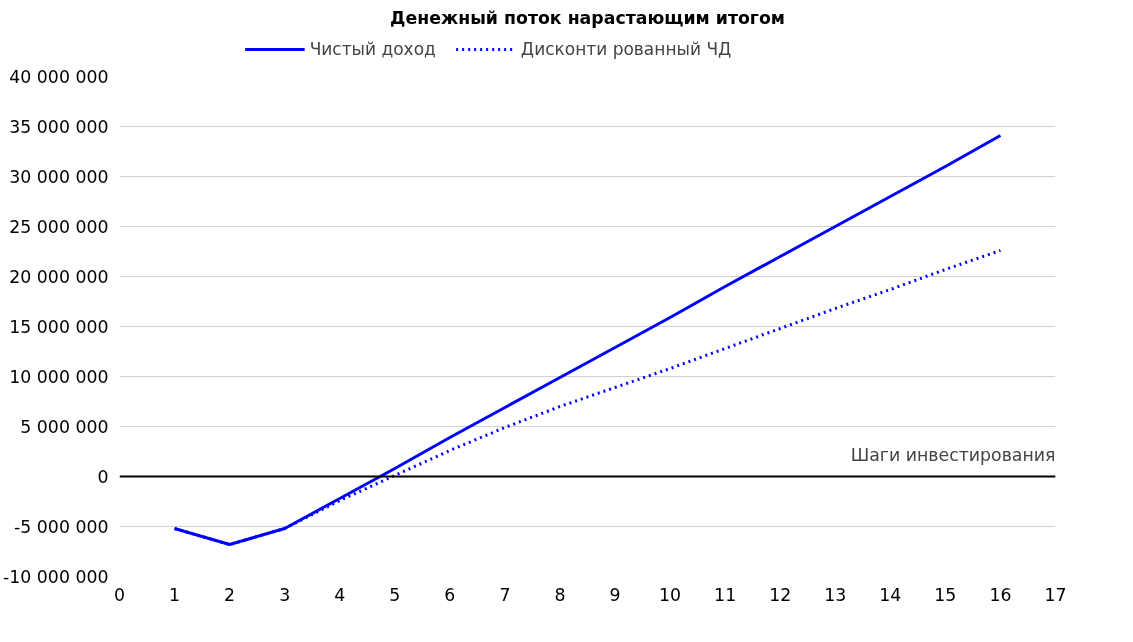  I want to click on legend-label: Чистый доход, so click(372, 49).